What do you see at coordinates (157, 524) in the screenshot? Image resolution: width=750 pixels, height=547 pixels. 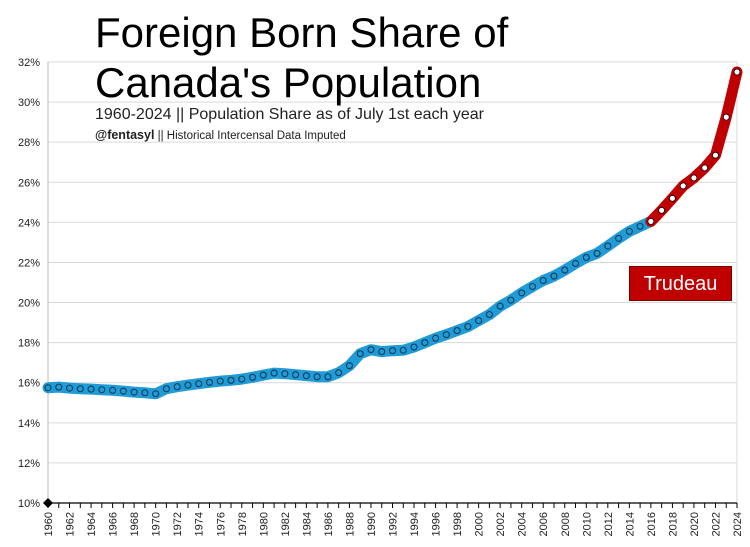 I see `x-tick-label: 1970` at bounding box center [157, 524].